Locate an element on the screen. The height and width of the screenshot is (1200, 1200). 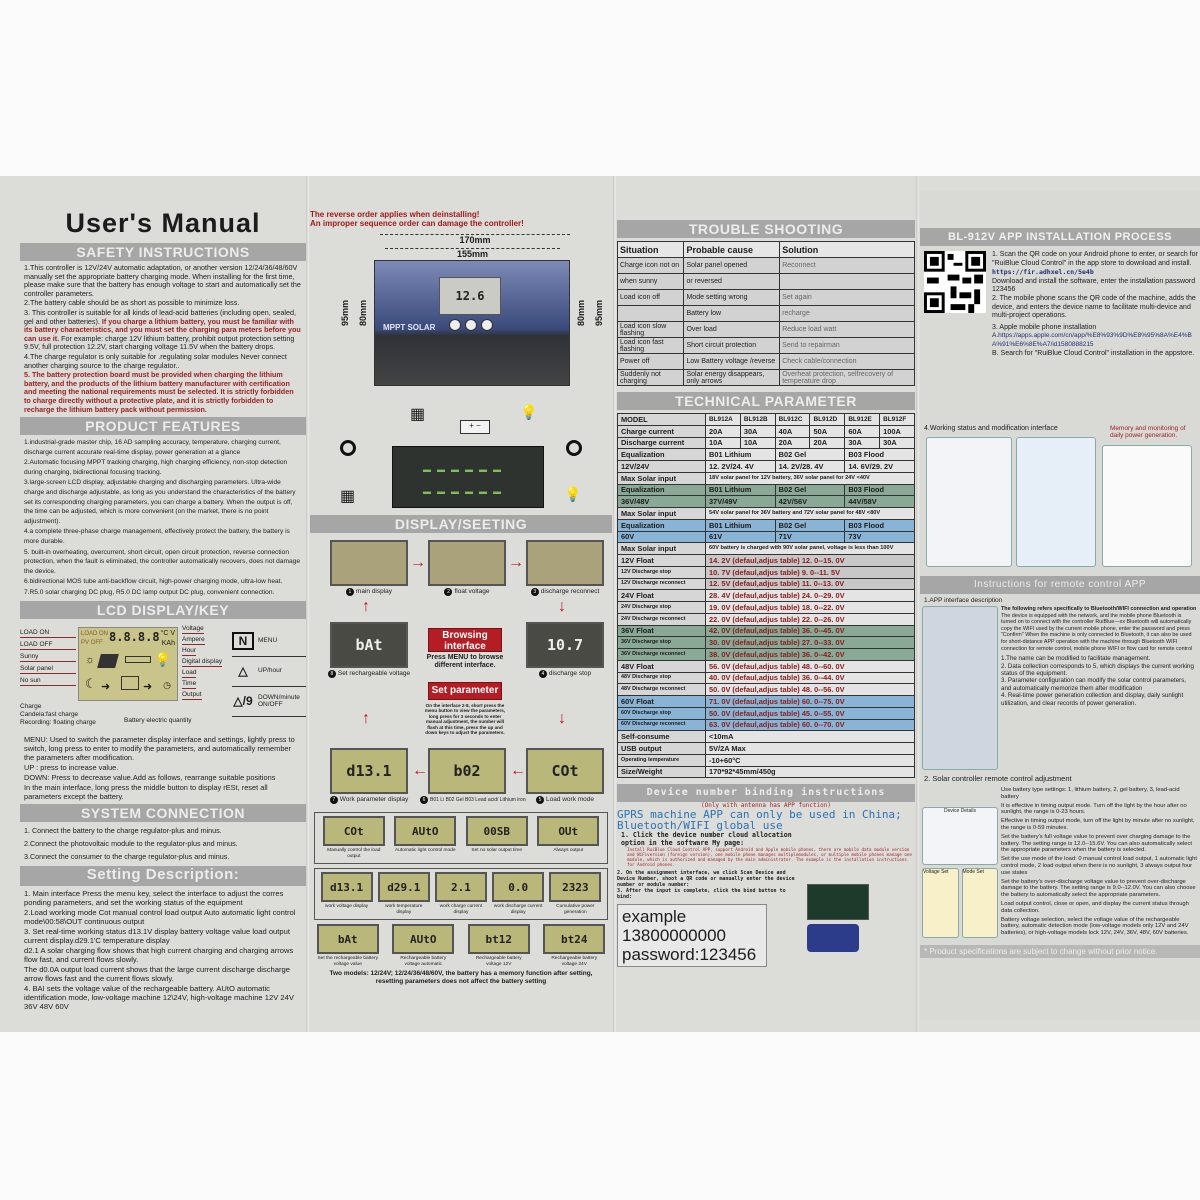
key-item: N MENU is located at coordinates (269, 642).